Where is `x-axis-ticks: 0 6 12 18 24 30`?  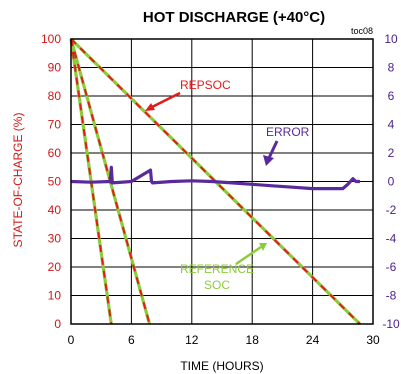 x-axis-ticks: 0 6 12 18 24 30 is located at coordinates (224, 340).